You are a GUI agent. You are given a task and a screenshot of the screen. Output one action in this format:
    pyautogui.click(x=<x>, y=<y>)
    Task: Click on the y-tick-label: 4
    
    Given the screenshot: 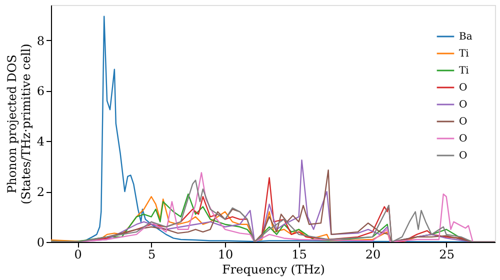 What is the action you would take?
    pyautogui.click(x=40, y=141)
    